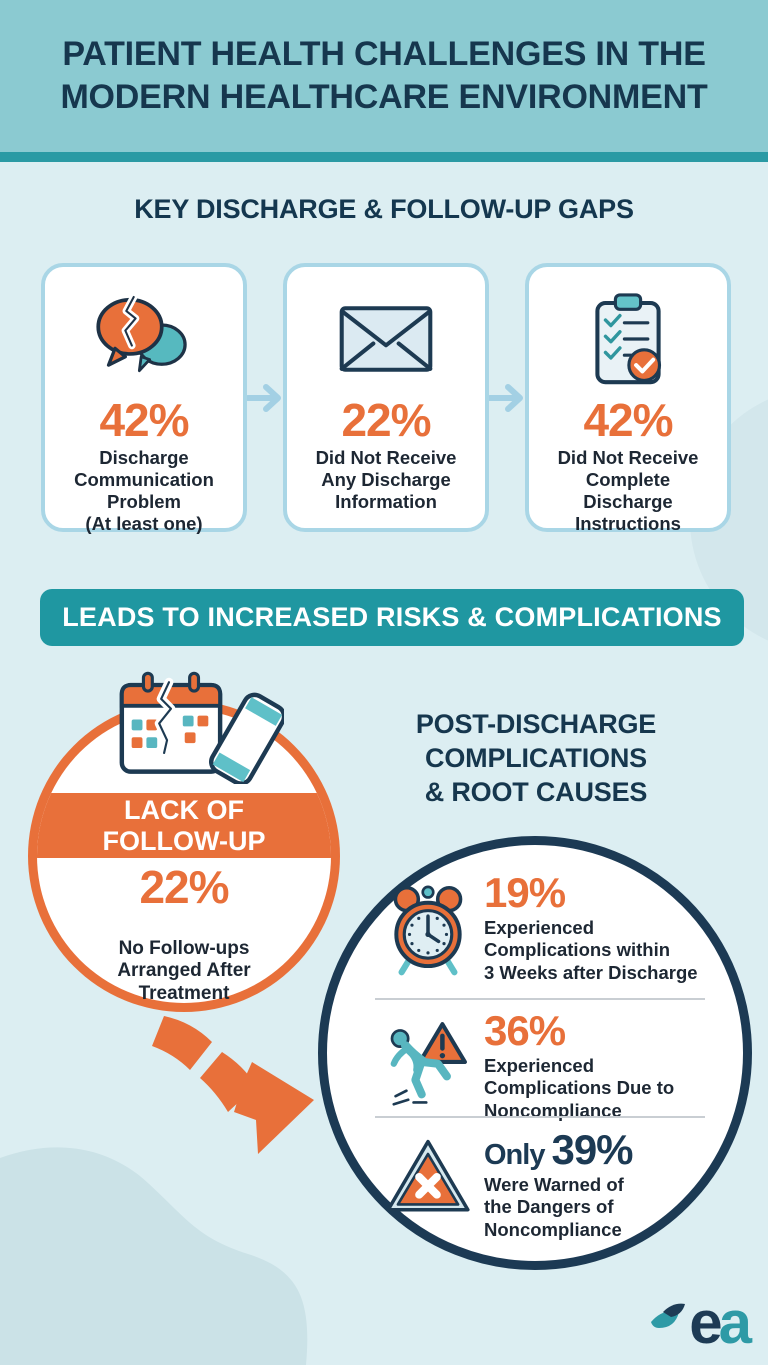 This screenshot has height=1365, width=768. I want to click on followup-stat-value: 22%, so click(184, 887).